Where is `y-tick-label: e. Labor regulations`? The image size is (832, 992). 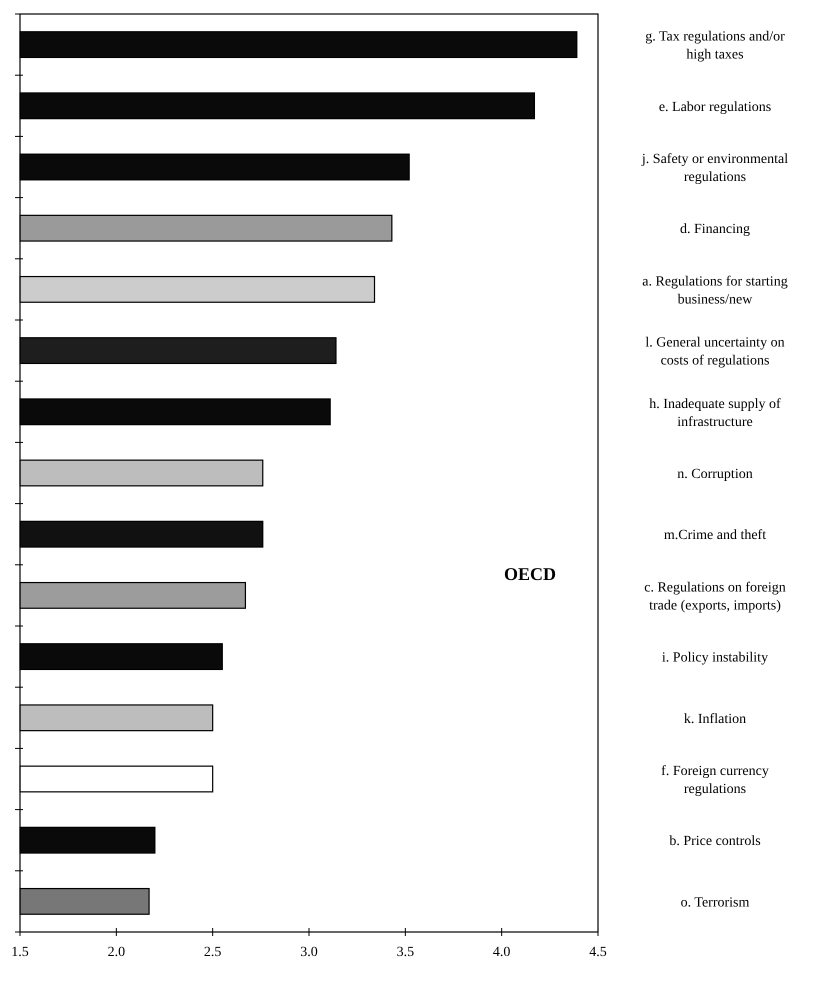 y-tick-label: e. Labor regulations is located at coordinates (715, 107).